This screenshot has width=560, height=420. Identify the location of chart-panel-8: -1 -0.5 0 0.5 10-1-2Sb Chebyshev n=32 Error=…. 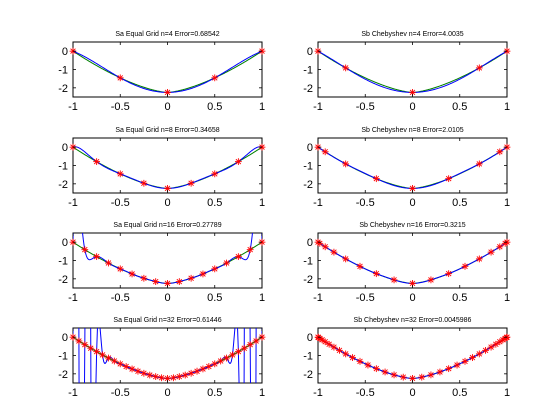
(407, 358).